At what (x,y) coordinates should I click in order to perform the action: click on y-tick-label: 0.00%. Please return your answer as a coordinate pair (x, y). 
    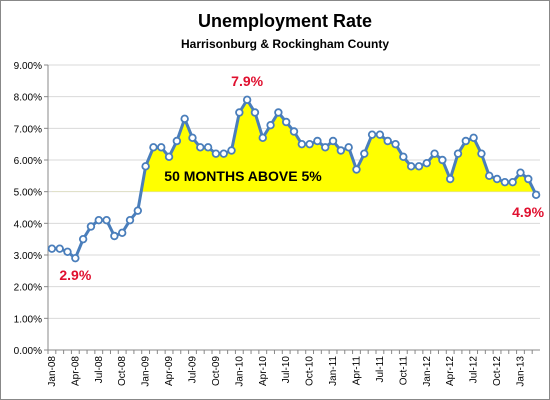
    Looking at the image, I should click on (28, 351).